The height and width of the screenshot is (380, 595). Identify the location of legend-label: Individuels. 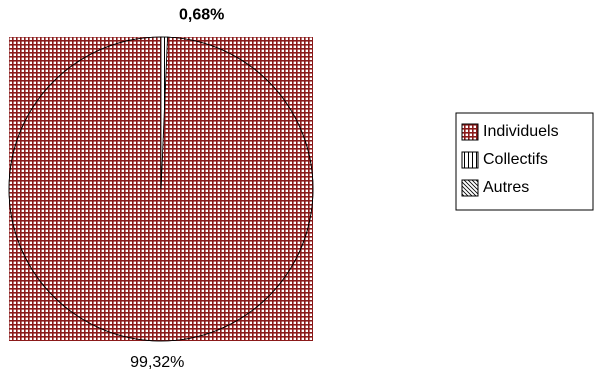
(521, 131).